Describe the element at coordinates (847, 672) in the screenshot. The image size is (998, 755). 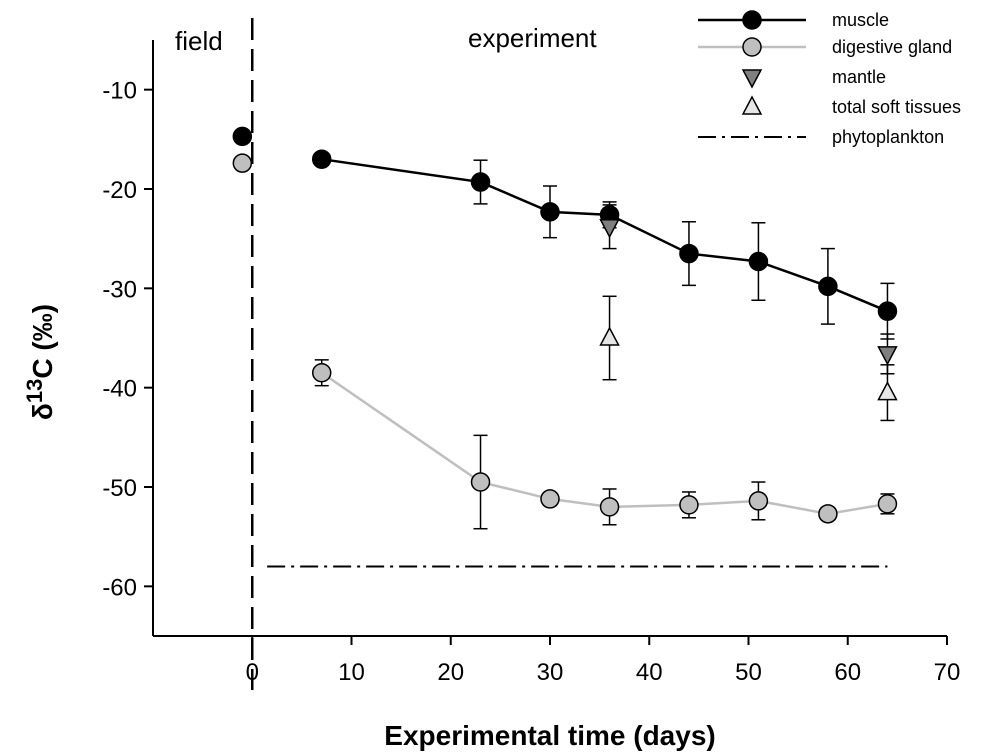
I see `x-tick-label: 60` at that location.